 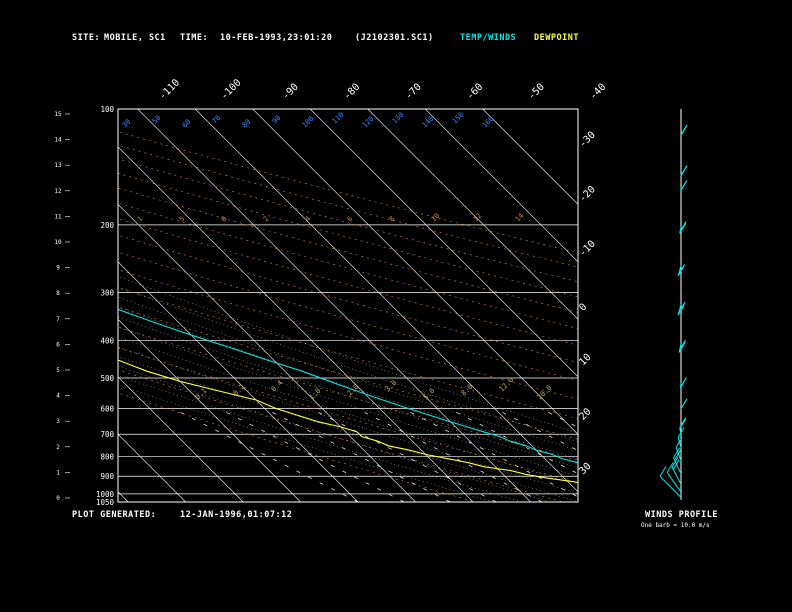 I want to click on site-value: MOBILE, SC1, so click(x=135, y=38).